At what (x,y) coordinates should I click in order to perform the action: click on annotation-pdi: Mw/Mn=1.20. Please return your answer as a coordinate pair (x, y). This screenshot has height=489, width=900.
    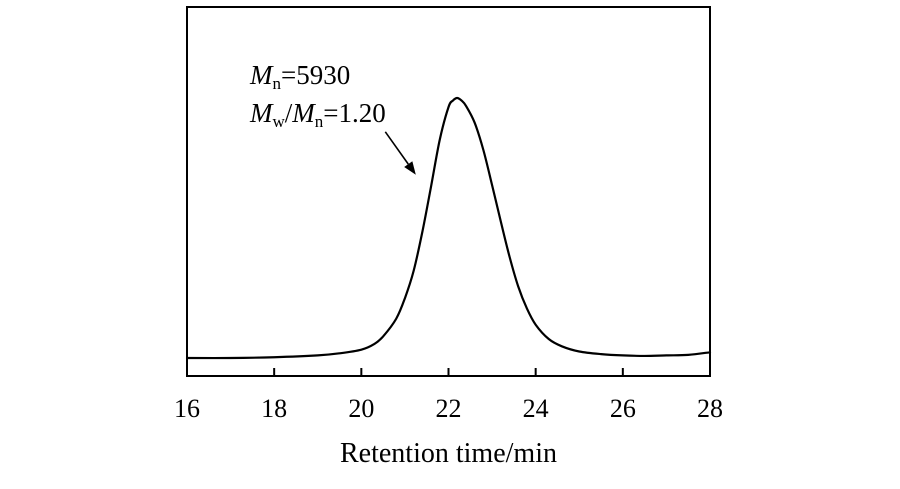
    Looking at the image, I should click on (317, 114).